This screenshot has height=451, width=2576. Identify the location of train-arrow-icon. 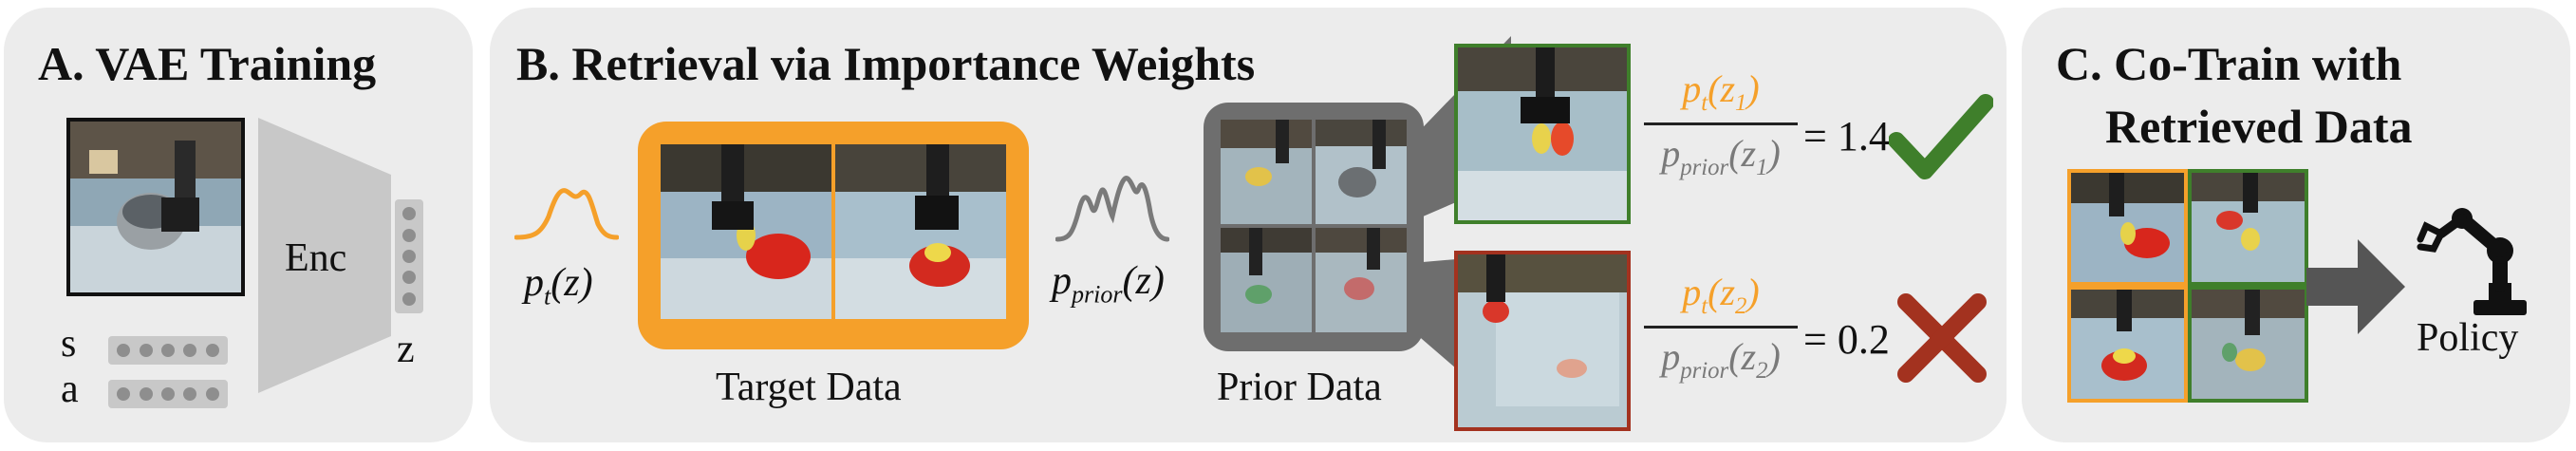
(2355, 286).